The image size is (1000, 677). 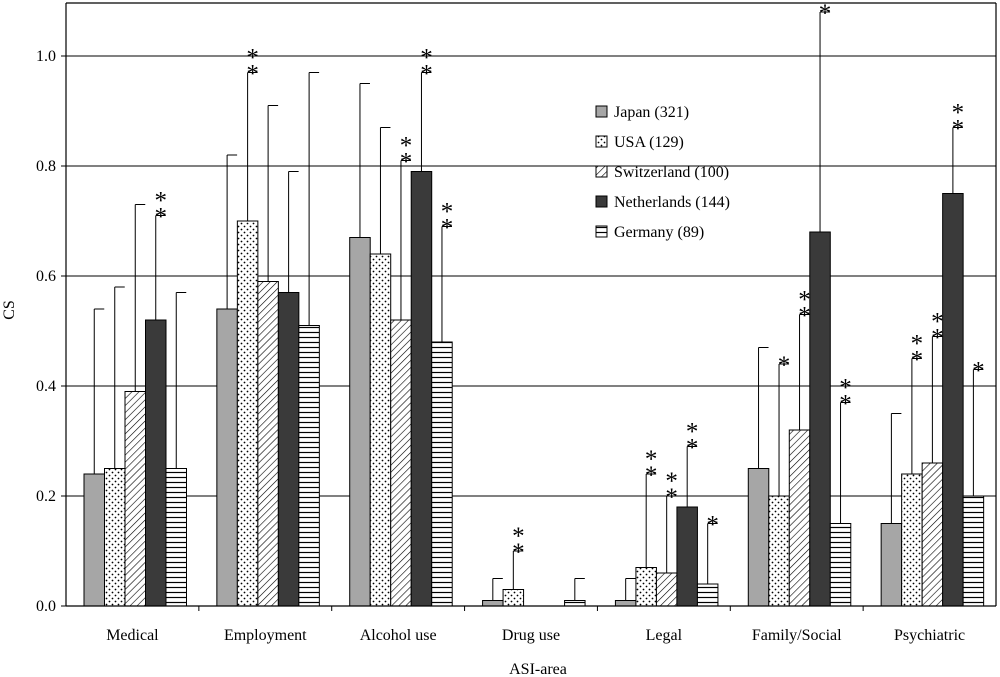 I want to click on legend-item: Netherlands (144), so click(x=662, y=202).